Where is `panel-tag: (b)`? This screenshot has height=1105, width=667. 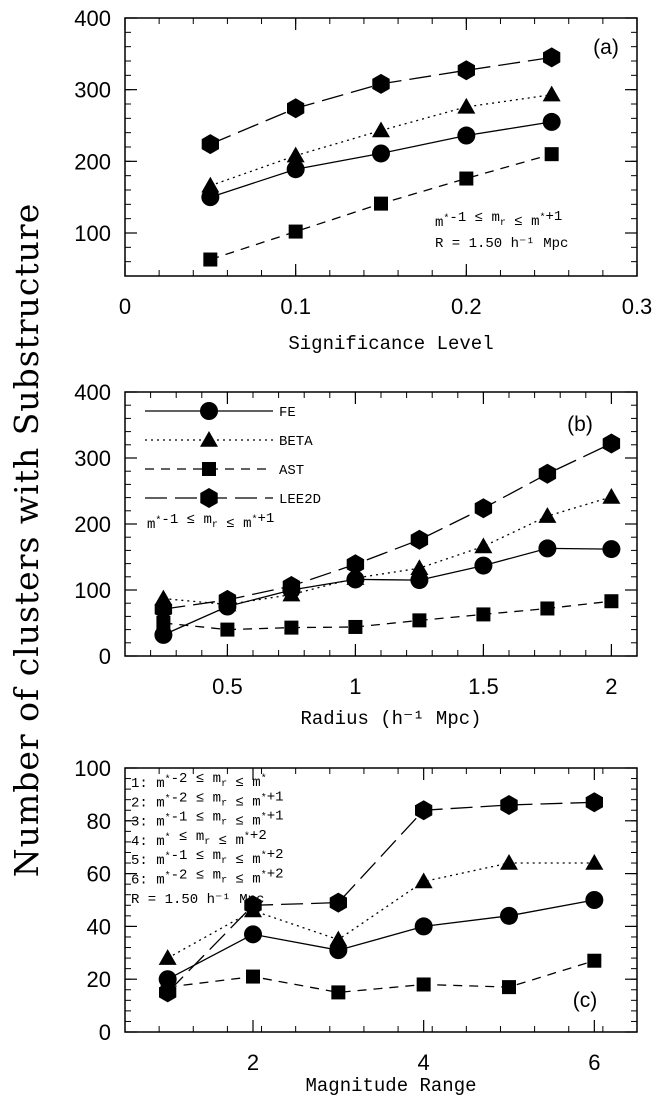
panel-tag: (b) is located at coordinates (580, 424).